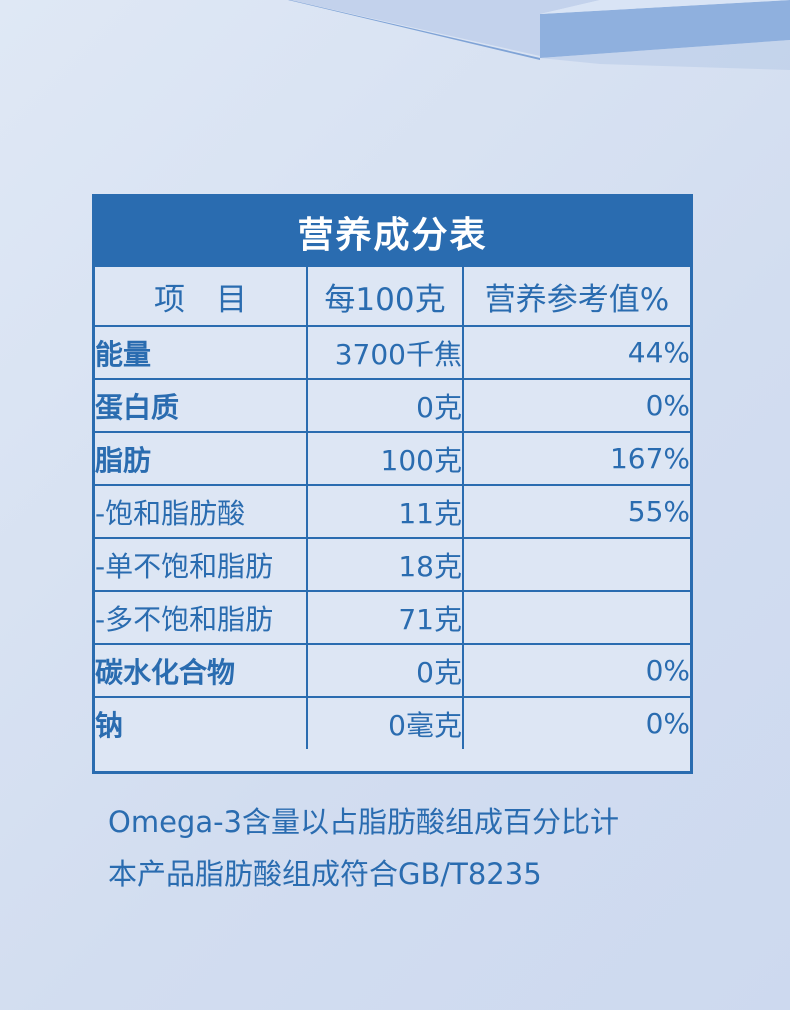 This screenshot has width=790, height=1010. Describe the element at coordinates (201, 458) in the screenshot. I see `nutrient-name: 脂肪` at that location.